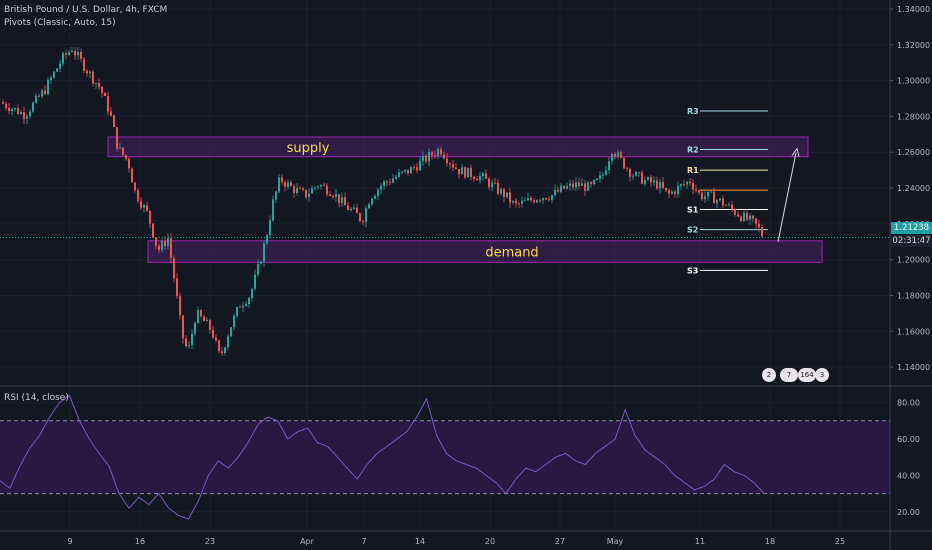 The image size is (932, 550). I want to click on price-tick-label: 1.20000, so click(913, 260).